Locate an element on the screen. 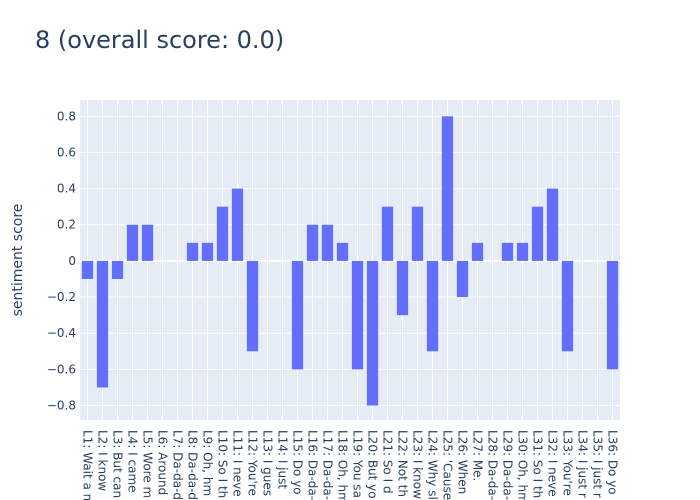 This screenshot has height=500, width=700. x-tick-label: L9: Oh, hm is located at coordinates (208, 463).